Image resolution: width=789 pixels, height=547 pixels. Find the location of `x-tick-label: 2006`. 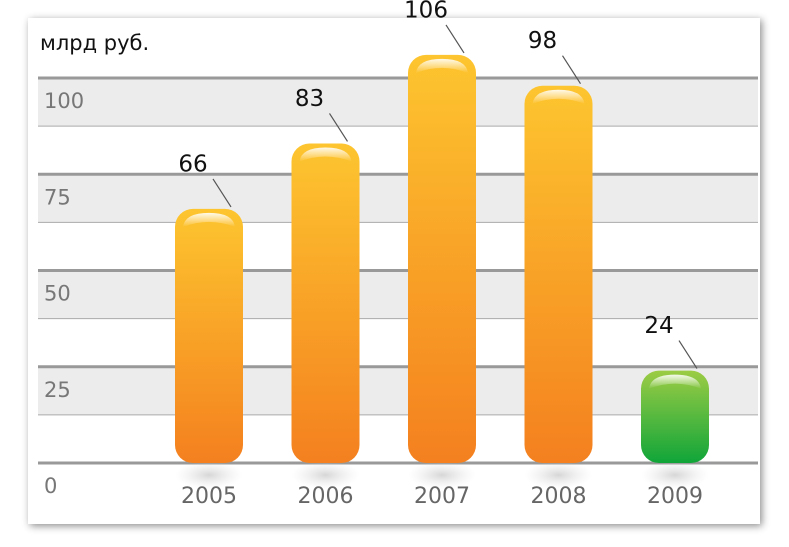

x-tick-label: 2006 is located at coordinates (326, 496).